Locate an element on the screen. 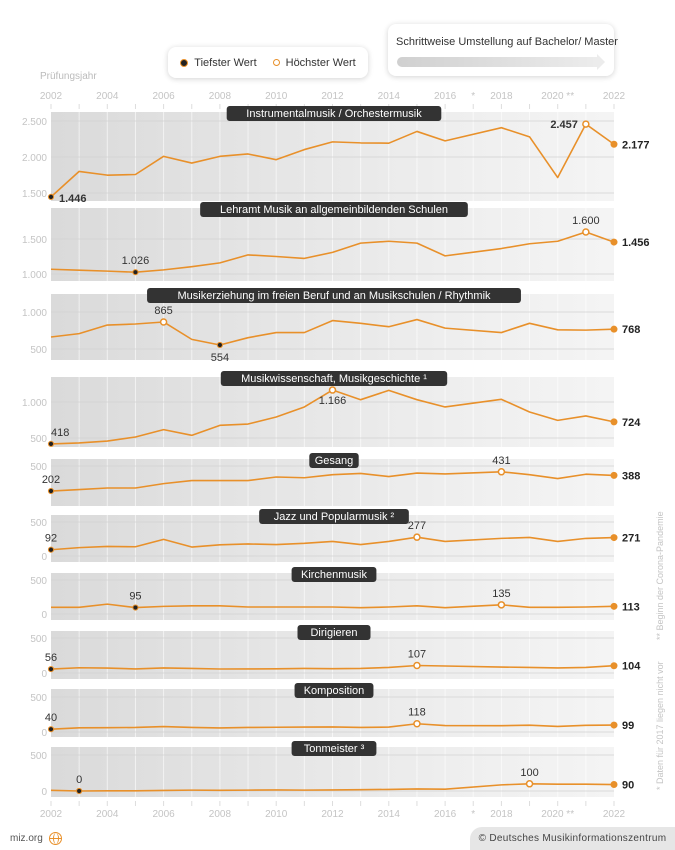 The height and width of the screenshot is (850, 675). panel-title: Musikwissenschaft, Musikgeschichte ¹ is located at coordinates (334, 379).